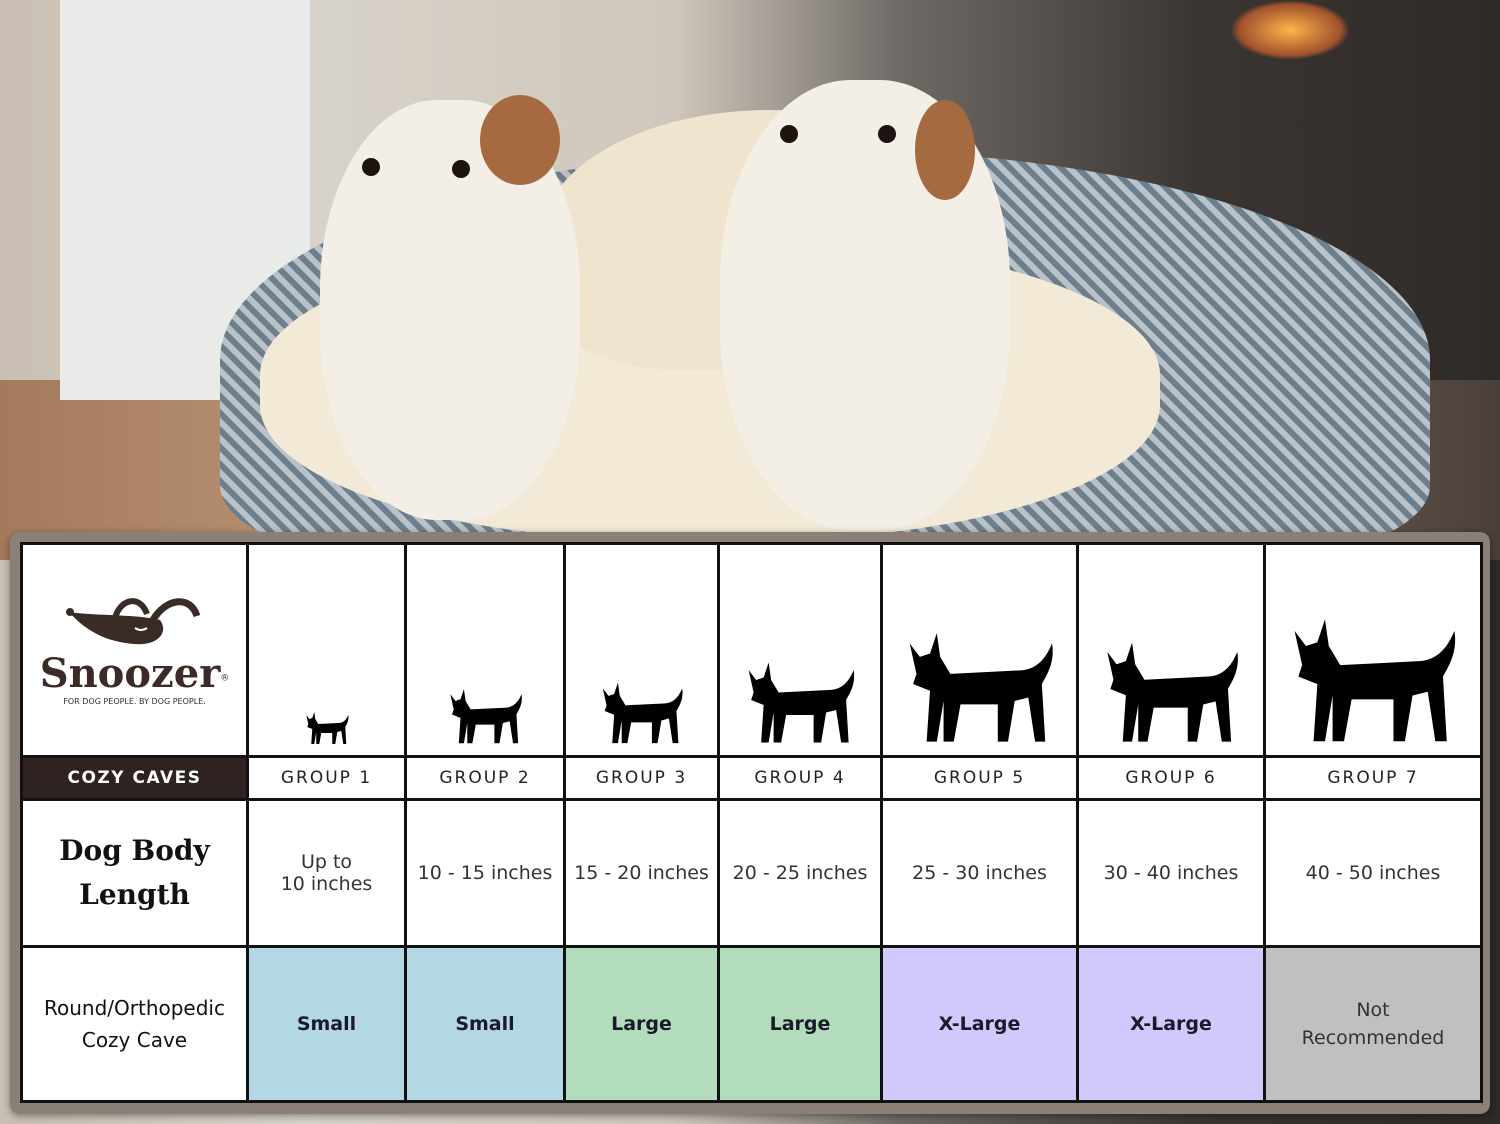 The width and height of the screenshot is (1500, 1124). I want to click on snoozer-logo: Snoozer® FOR DOG PEOPLE. BY DOG PEOPLE., so click(134, 650).